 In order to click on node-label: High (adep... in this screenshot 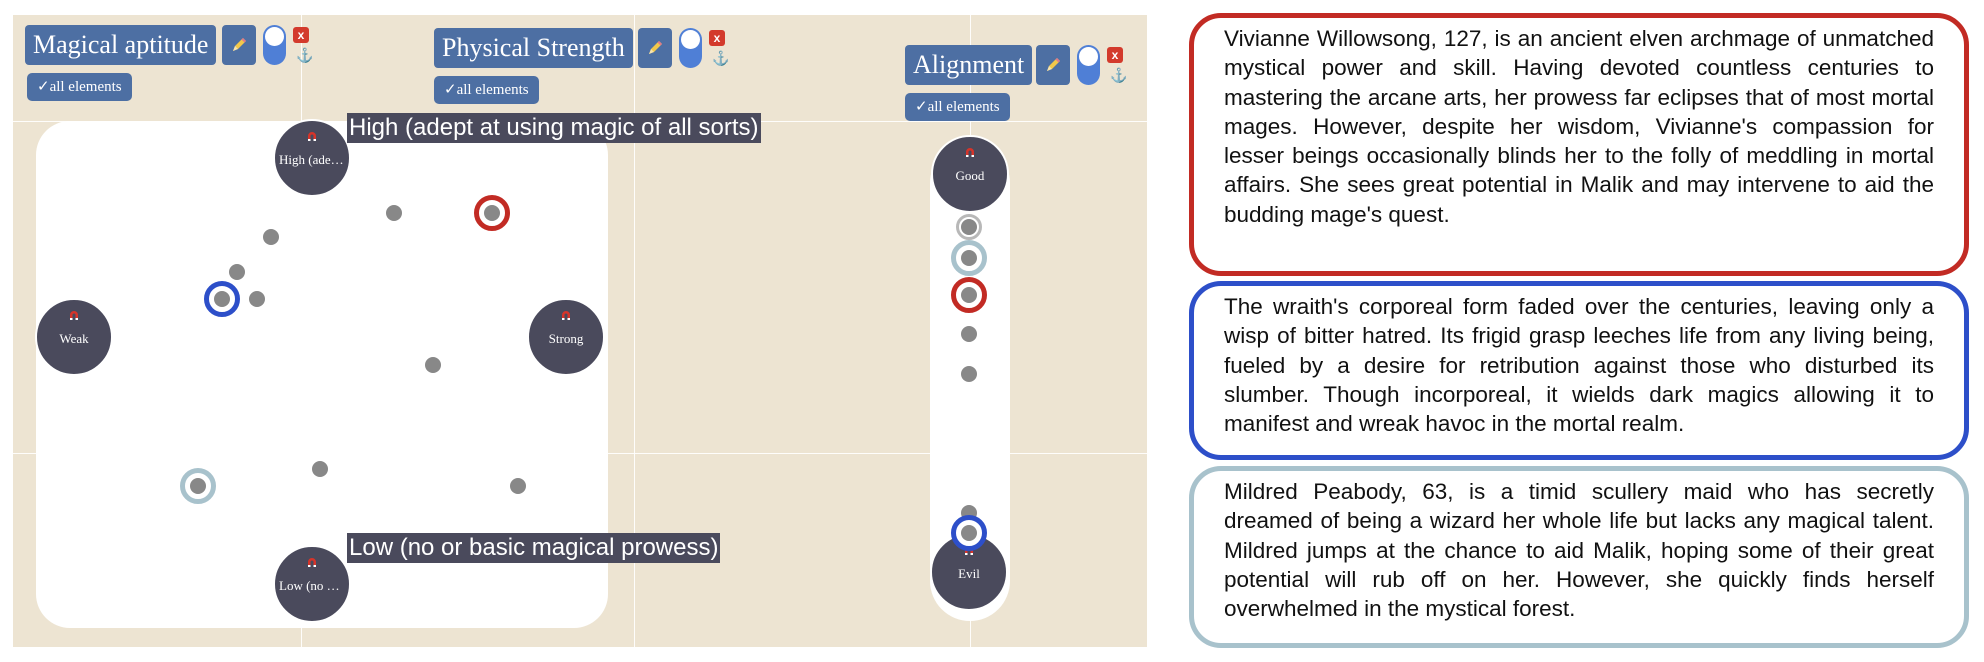, I will do `click(313, 159)`.